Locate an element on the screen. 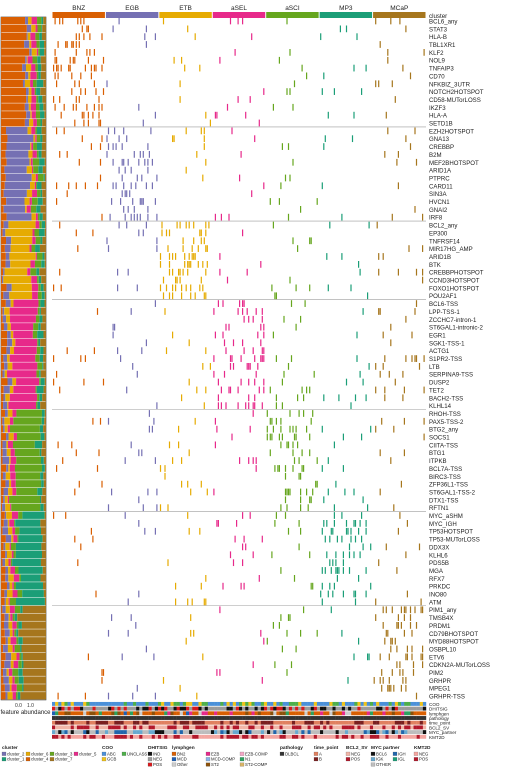 This screenshot has width=520, height=769. feature-label: TNFAIP3 is located at coordinates (441, 69).